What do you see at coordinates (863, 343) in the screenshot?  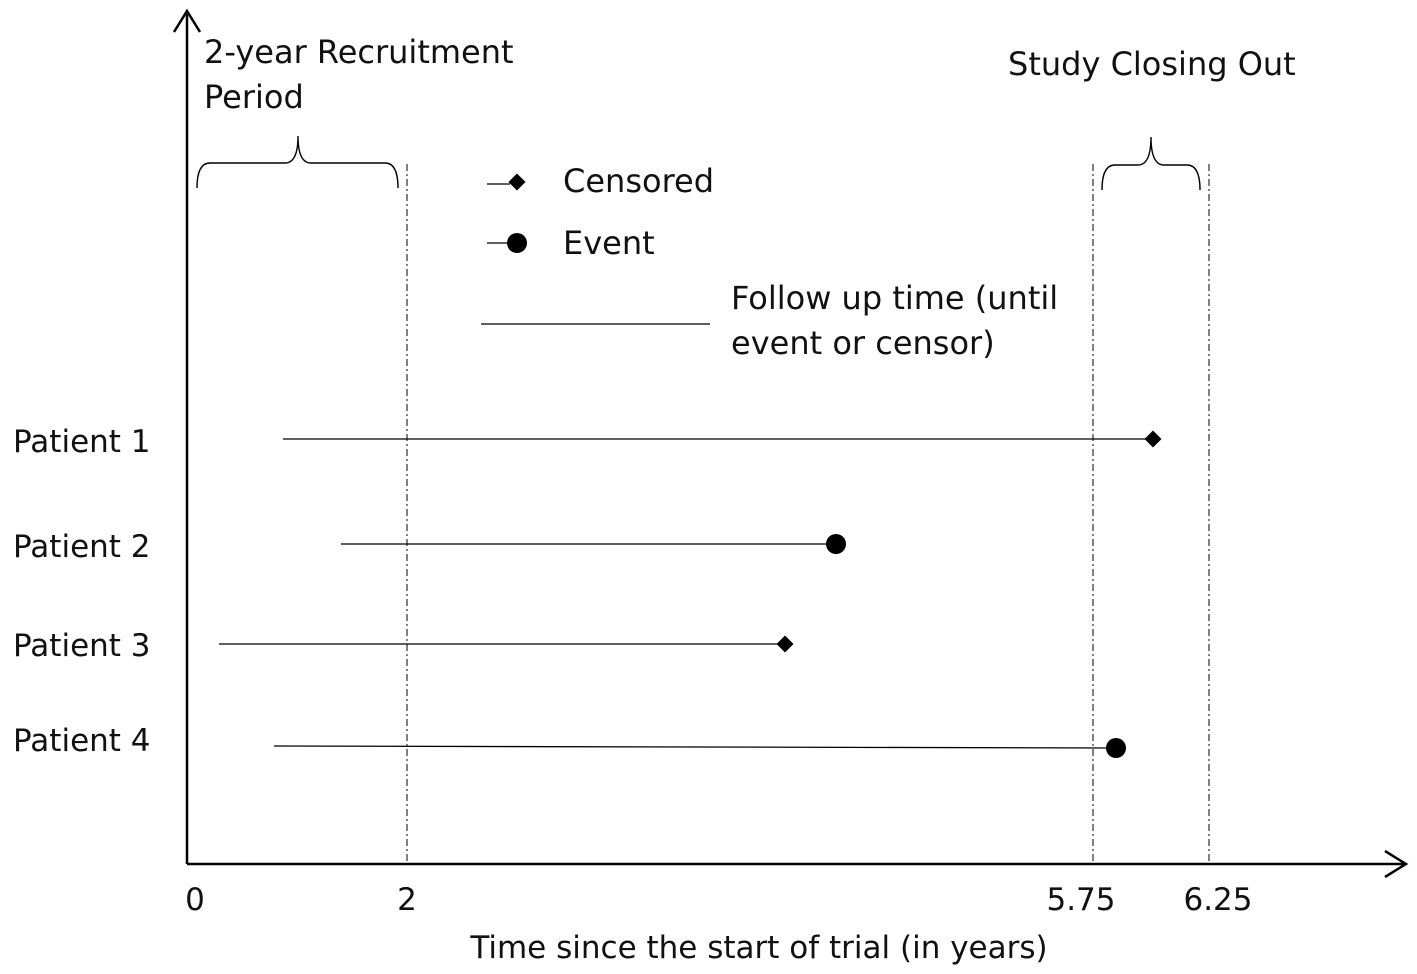 I see `legend-followup-label-line2: event or censor)` at bounding box center [863, 343].